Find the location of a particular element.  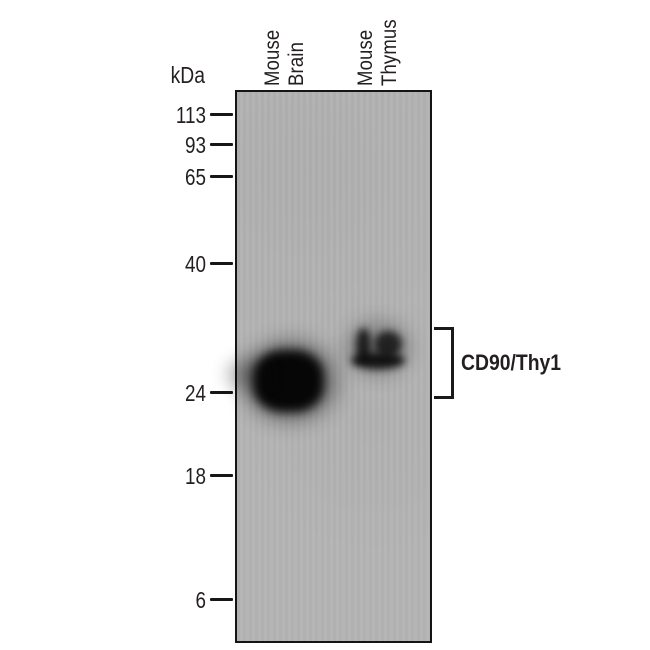

band-mouse-brain-smear is located at coordinates (248, 374).